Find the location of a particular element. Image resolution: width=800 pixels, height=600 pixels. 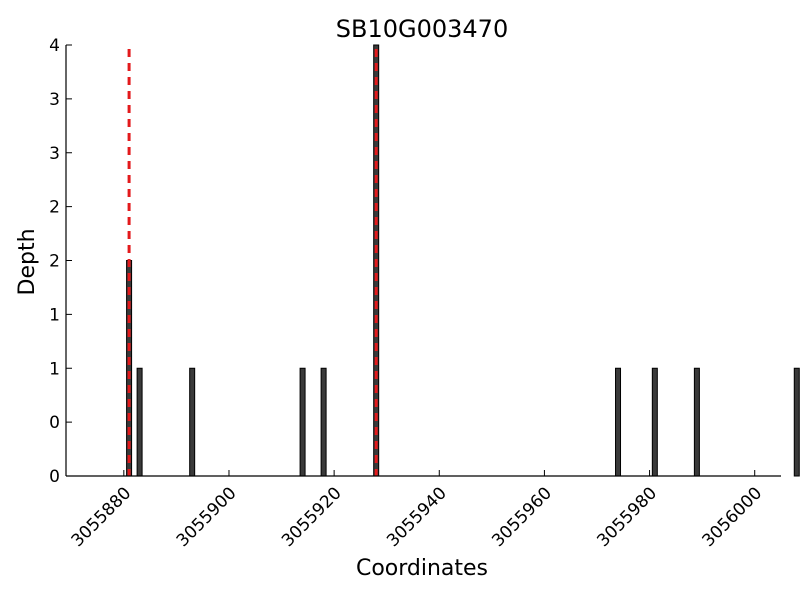

y-axis-label: Depth is located at coordinates (27, 261).